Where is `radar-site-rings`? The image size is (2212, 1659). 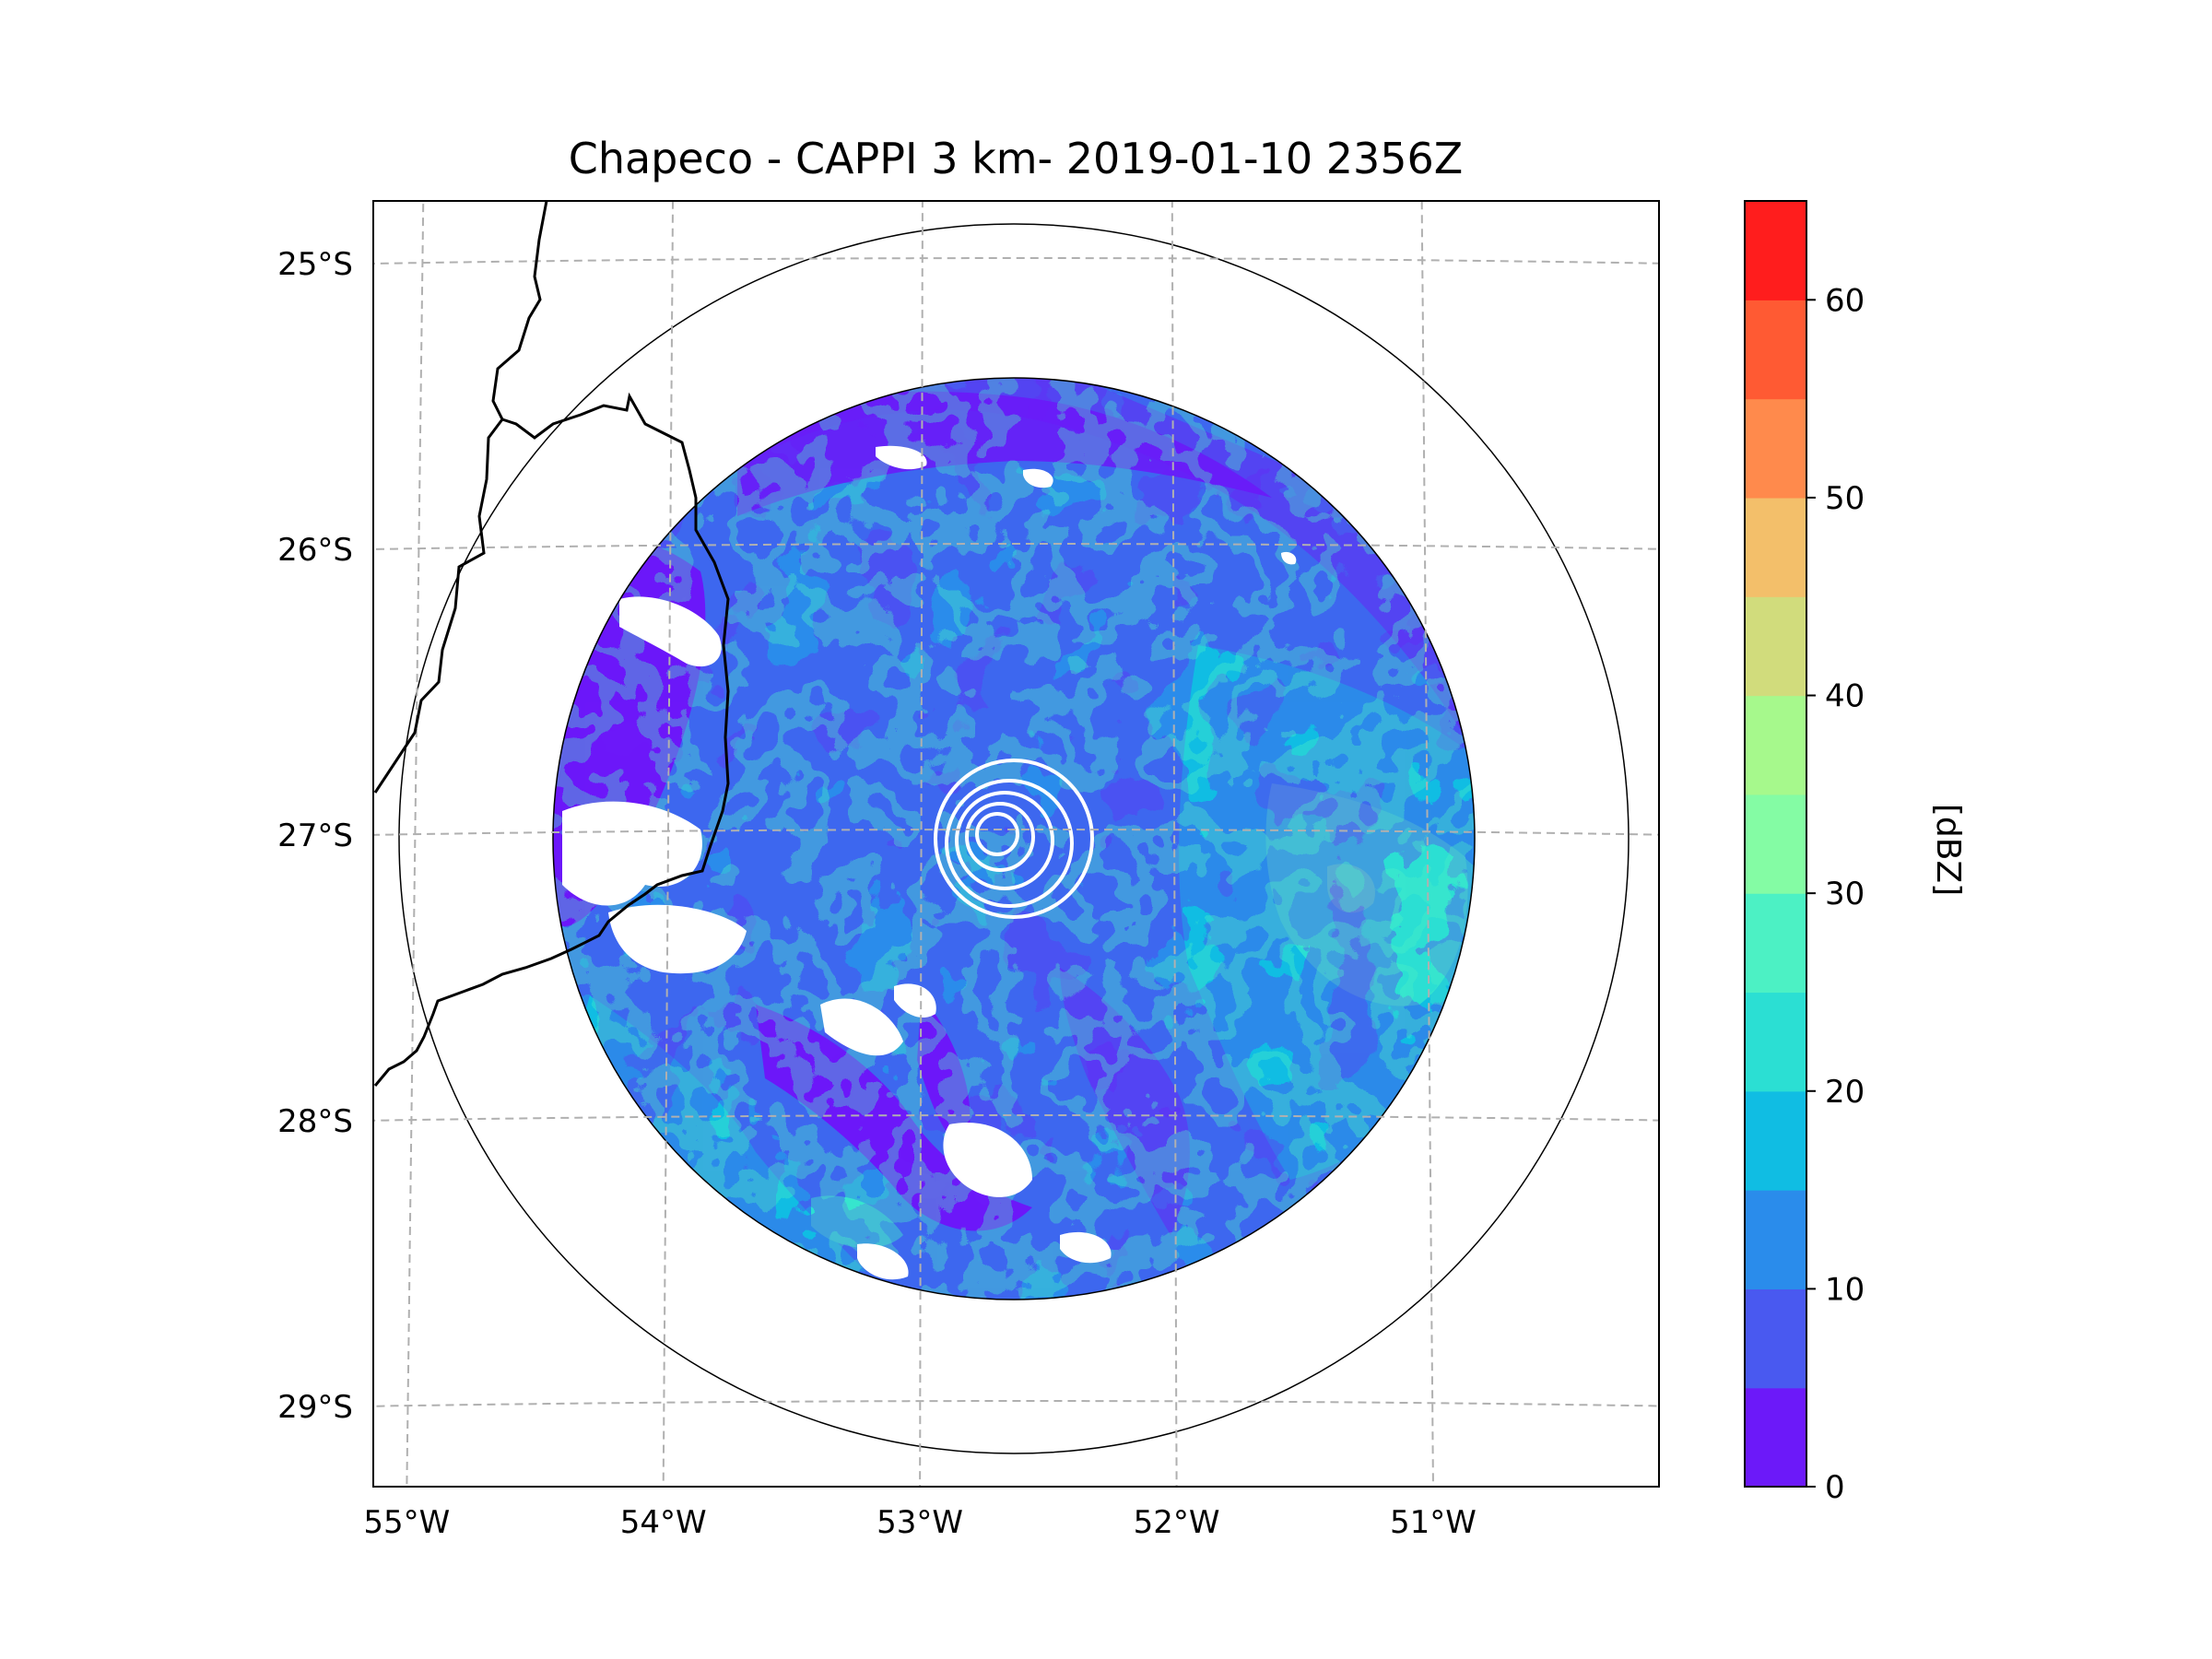 radar-site-rings is located at coordinates (1014, 839).